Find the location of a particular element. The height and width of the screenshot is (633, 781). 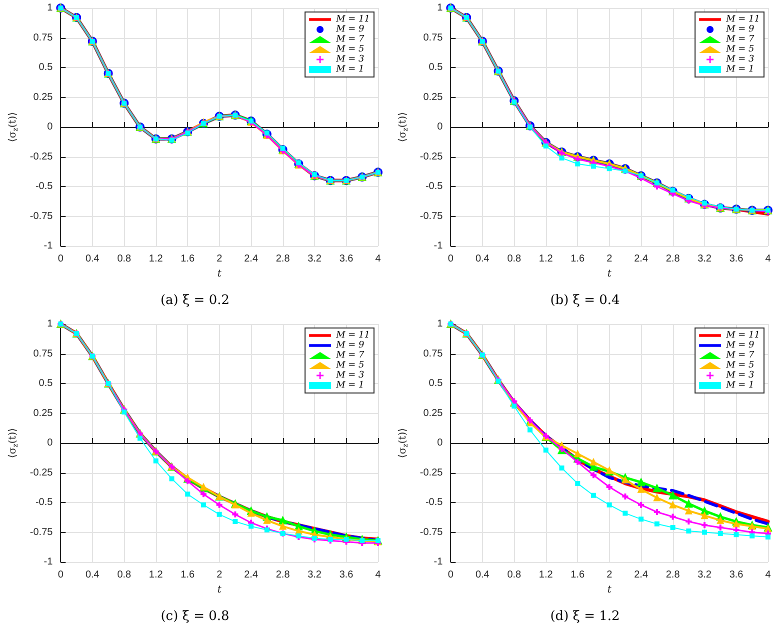

text: (b) ξ = 0.4 is located at coordinates (585, 300).